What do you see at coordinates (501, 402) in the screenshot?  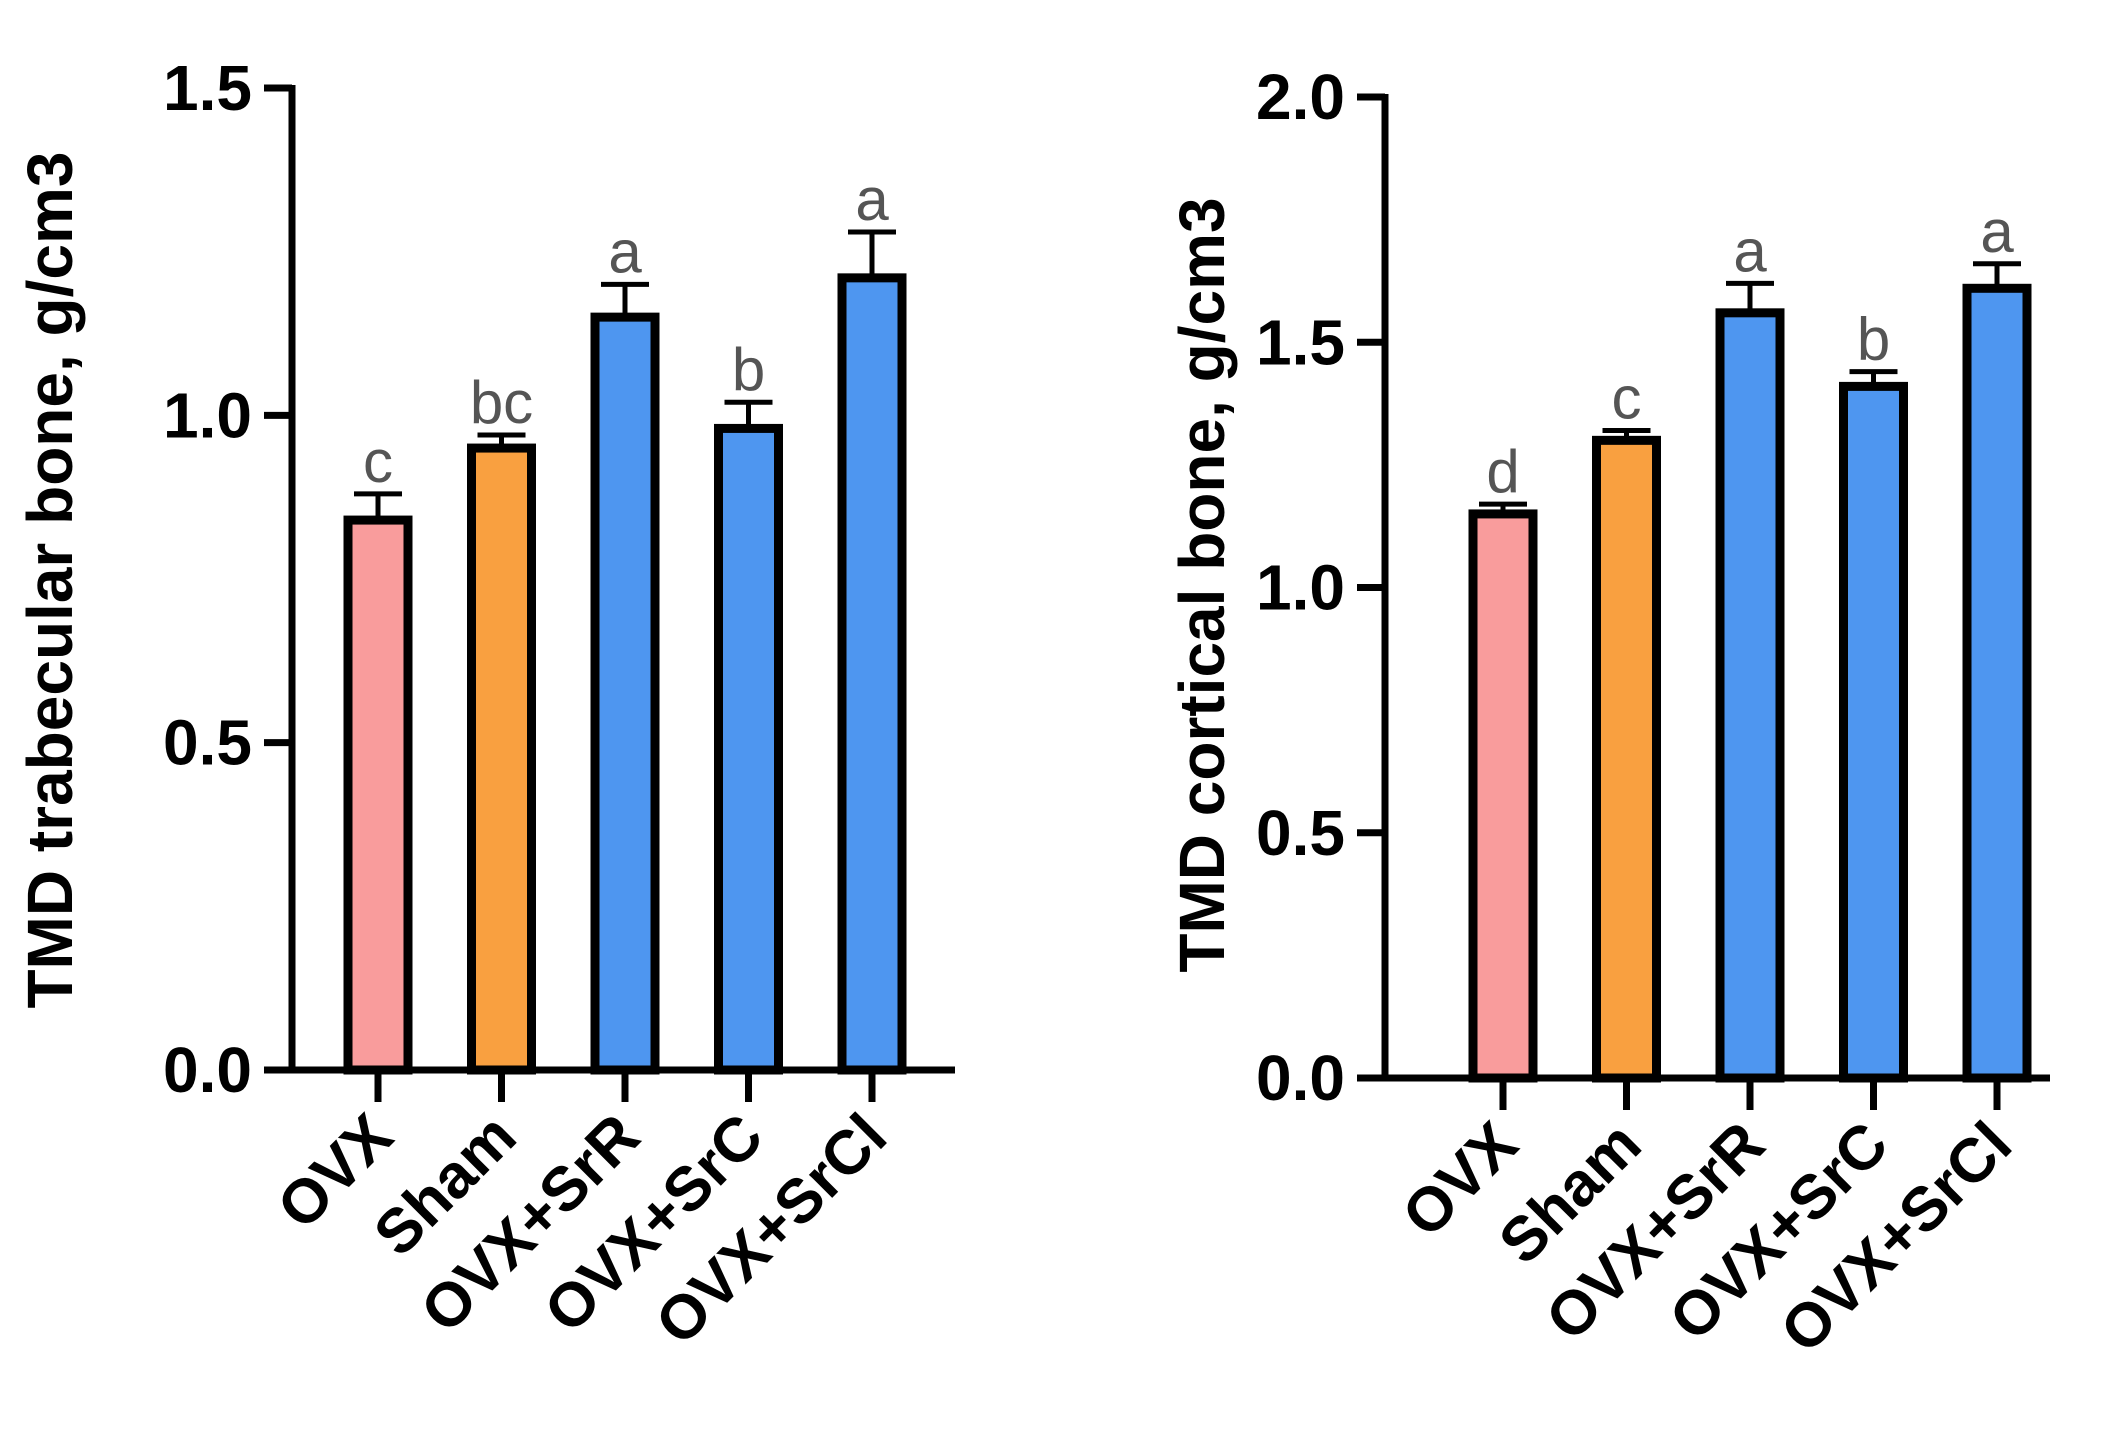 I see `significance-label: bc` at bounding box center [501, 402].